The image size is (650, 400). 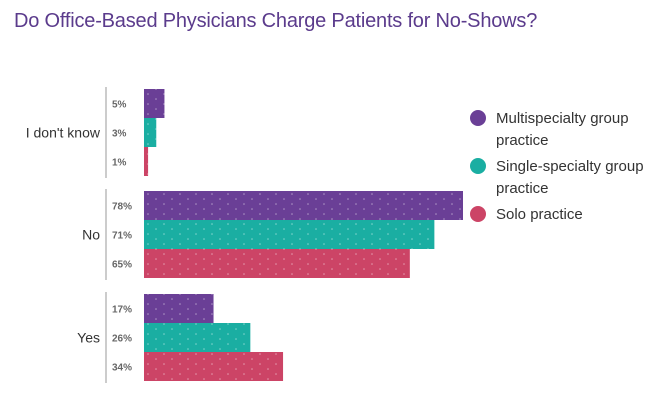 I want to click on legend-swatch-multispecialty, so click(x=478, y=118).